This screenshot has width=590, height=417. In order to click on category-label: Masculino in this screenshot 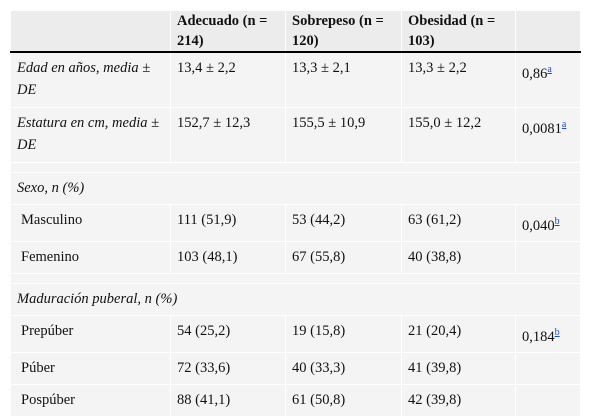, I will do `click(90, 223)`.